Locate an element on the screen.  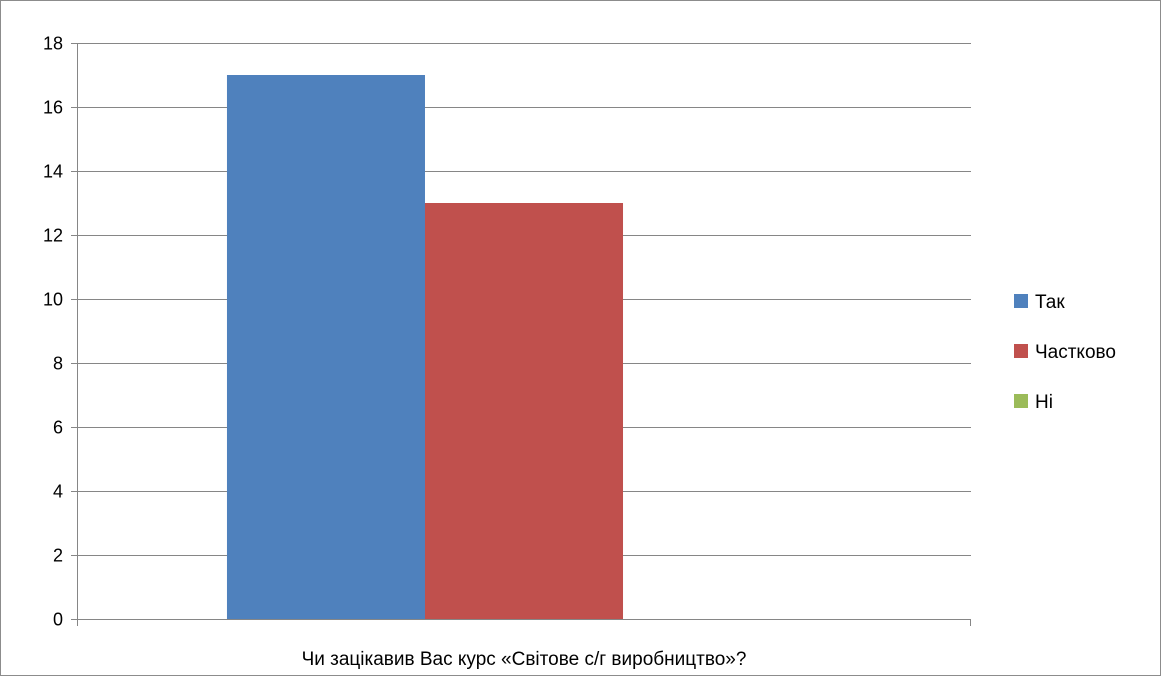
y-tick-label: 4 is located at coordinates (58, 492).